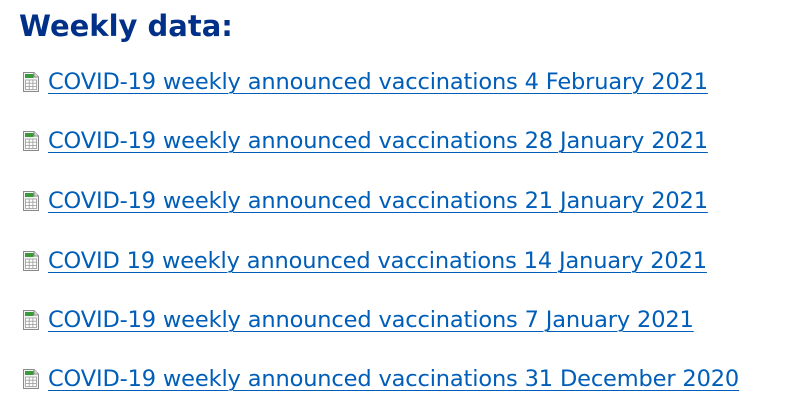 The image size is (791, 409). Describe the element at coordinates (126, 26) in the screenshot. I see `section-heading: Weekly data:` at that location.